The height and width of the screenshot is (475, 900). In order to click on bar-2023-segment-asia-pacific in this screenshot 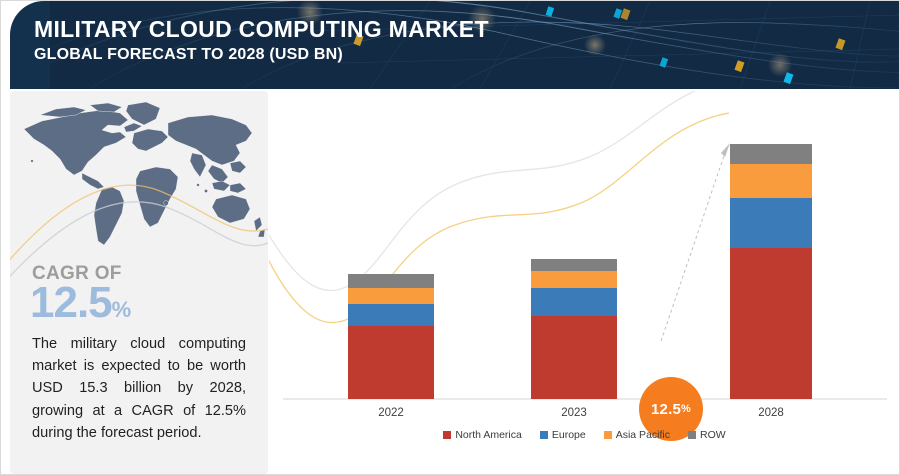, I will do `click(574, 279)`.